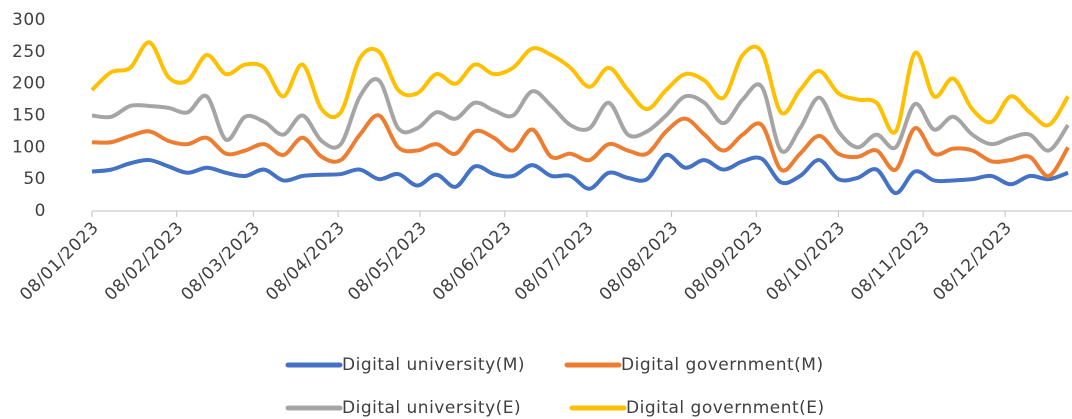 The image size is (1072, 419). I want to click on y-tick-label: 300, so click(29, 20).